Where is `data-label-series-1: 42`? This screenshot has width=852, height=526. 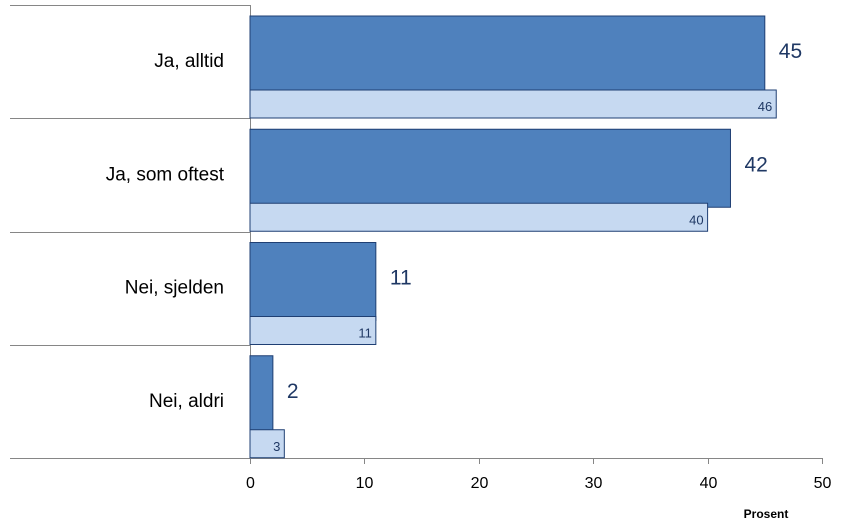 data-label-series-1: 42 is located at coordinates (755, 164).